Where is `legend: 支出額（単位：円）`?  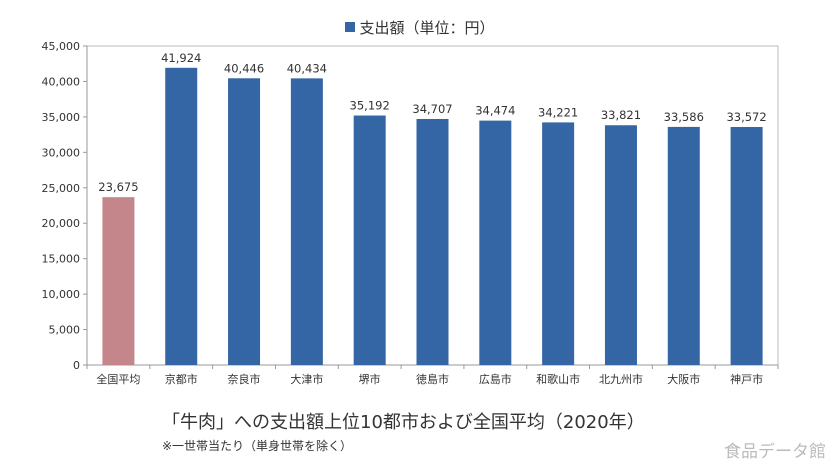 legend: 支出額（単位：円） is located at coordinates (420, 27).